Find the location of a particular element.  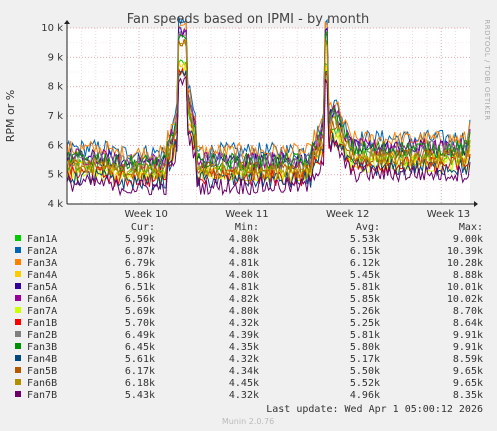

y-tick-label: 5 k is located at coordinates (56, 175).